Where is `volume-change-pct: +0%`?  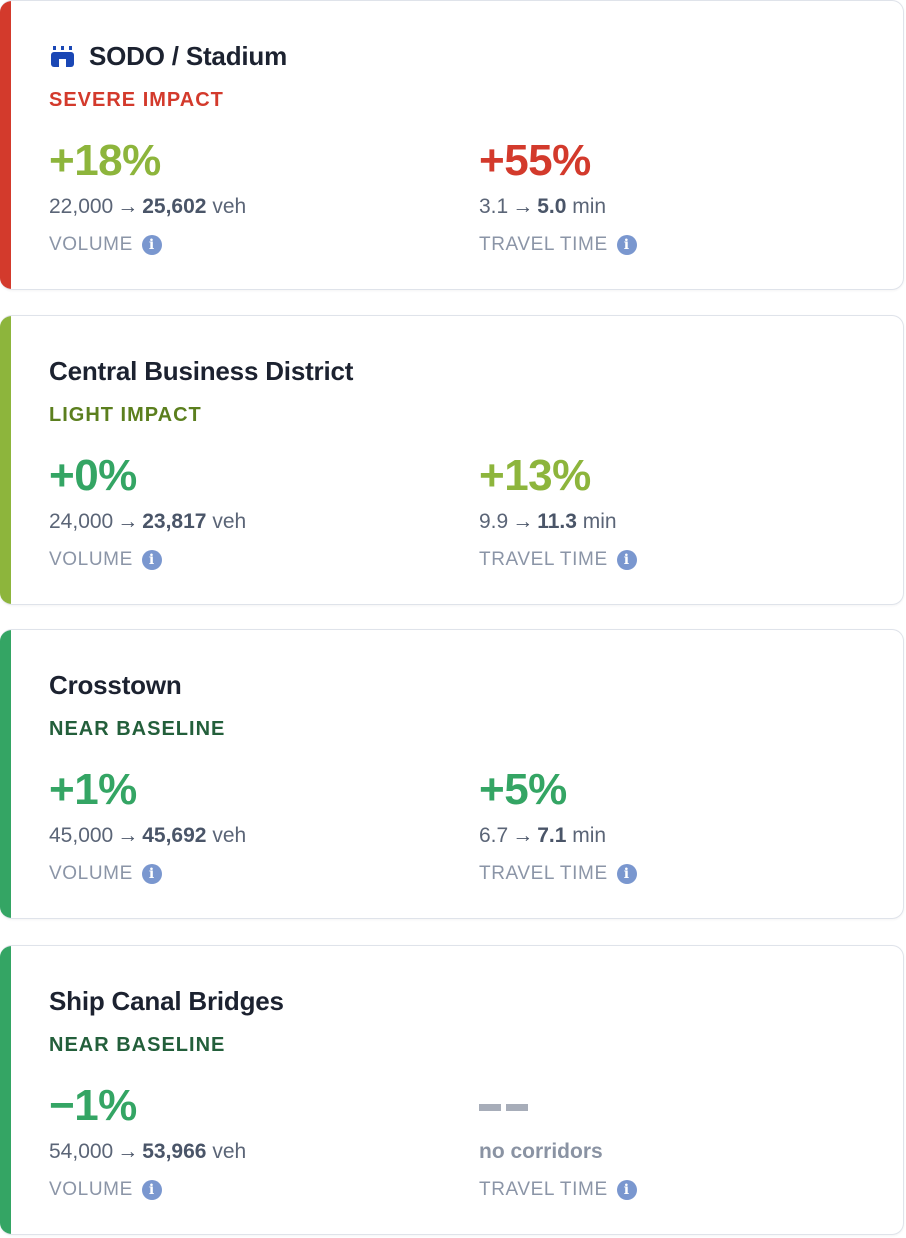
volume-change-pct: +0% is located at coordinates (93, 475).